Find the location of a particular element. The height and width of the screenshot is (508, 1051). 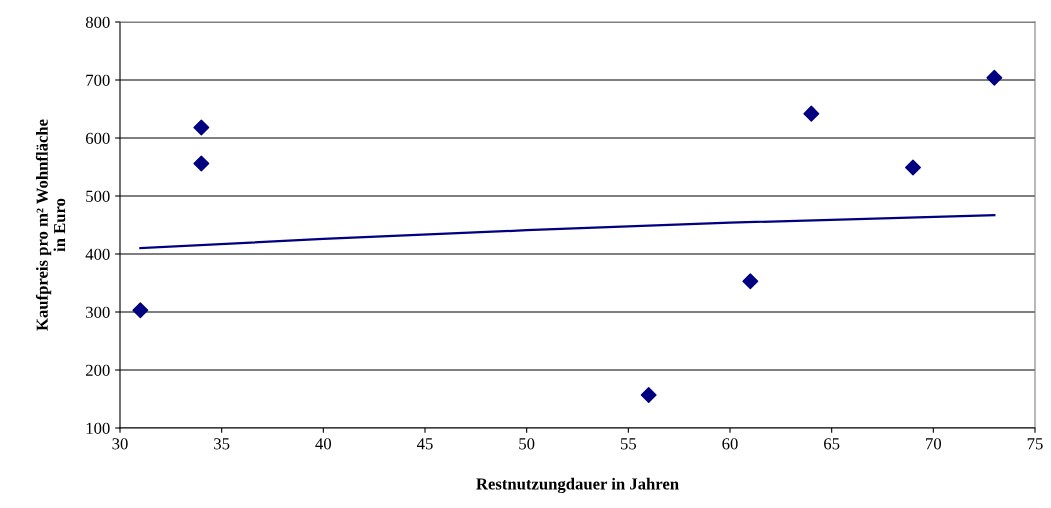

y-tick-label: 700 is located at coordinates (98, 80).